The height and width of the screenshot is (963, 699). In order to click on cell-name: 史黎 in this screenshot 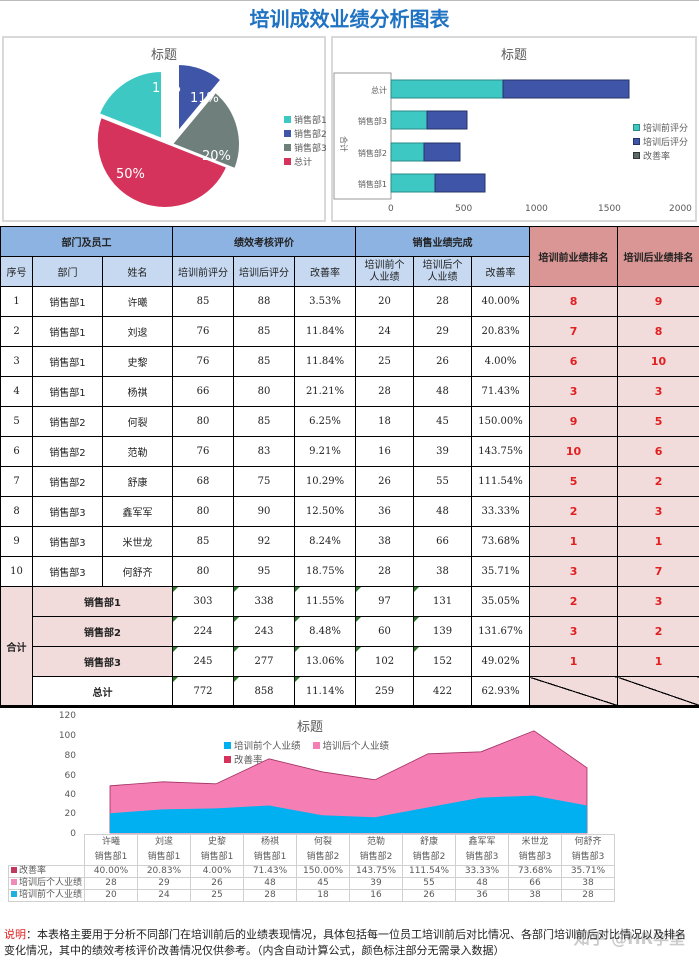, I will do `click(137, 361)`.